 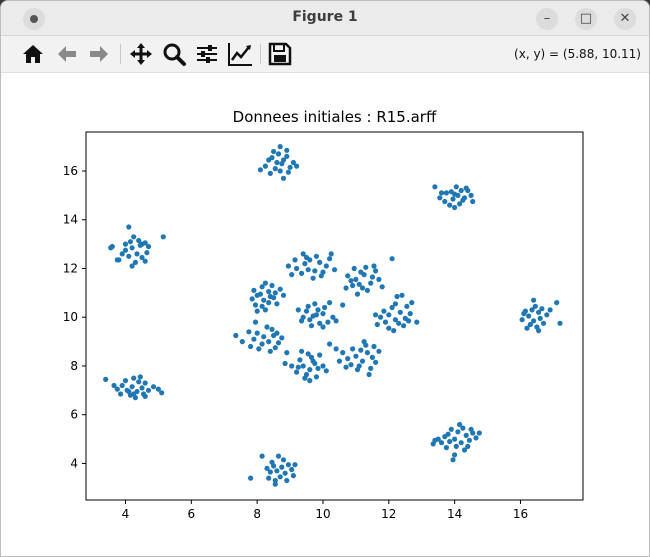 I want to click on x-tick-label: 8, so click(x=257, y=514).